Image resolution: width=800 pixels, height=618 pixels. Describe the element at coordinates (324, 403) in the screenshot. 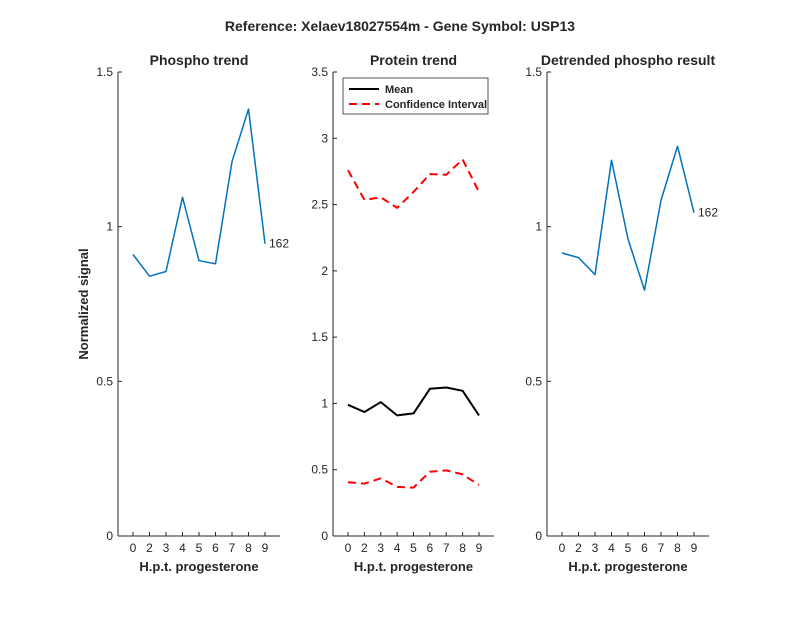

I see `protein-y-tick-label: 1` at that location.